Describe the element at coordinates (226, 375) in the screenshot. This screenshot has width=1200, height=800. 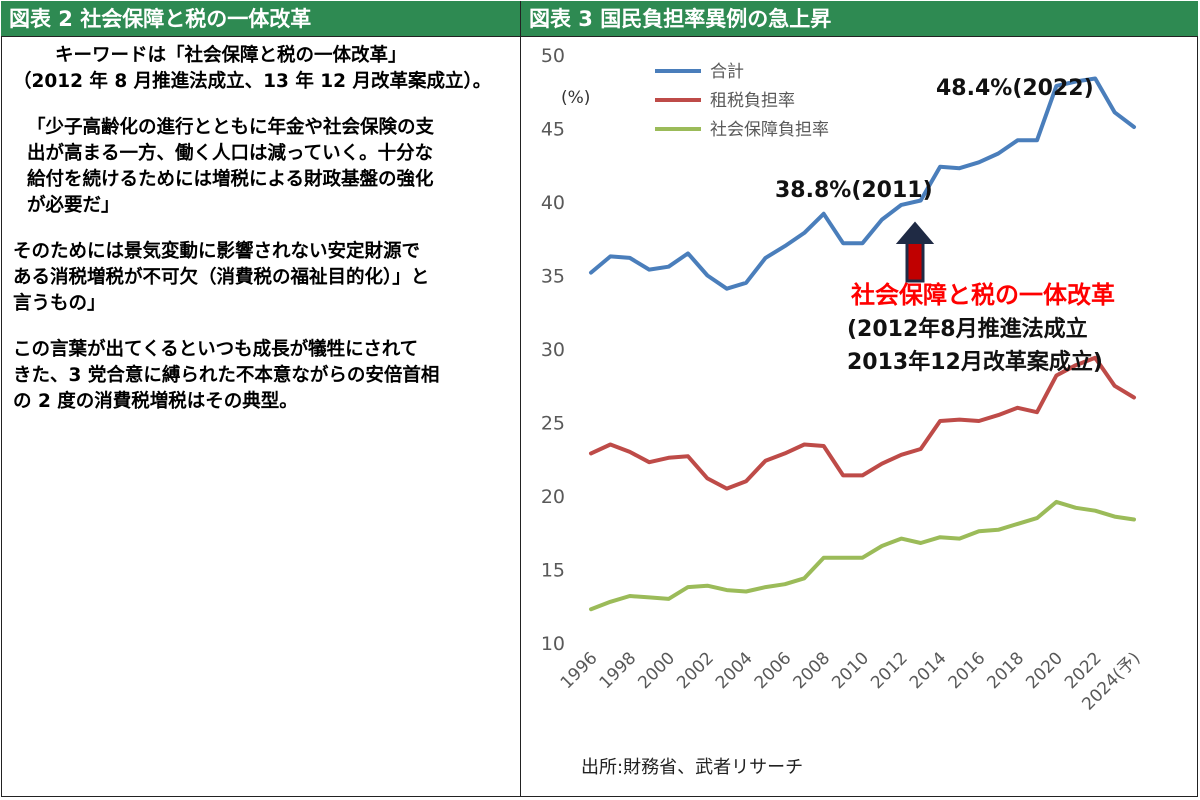
I see `note-line: きた、3 党合意に縛られた不本意ながらの安倍首相` at that location.